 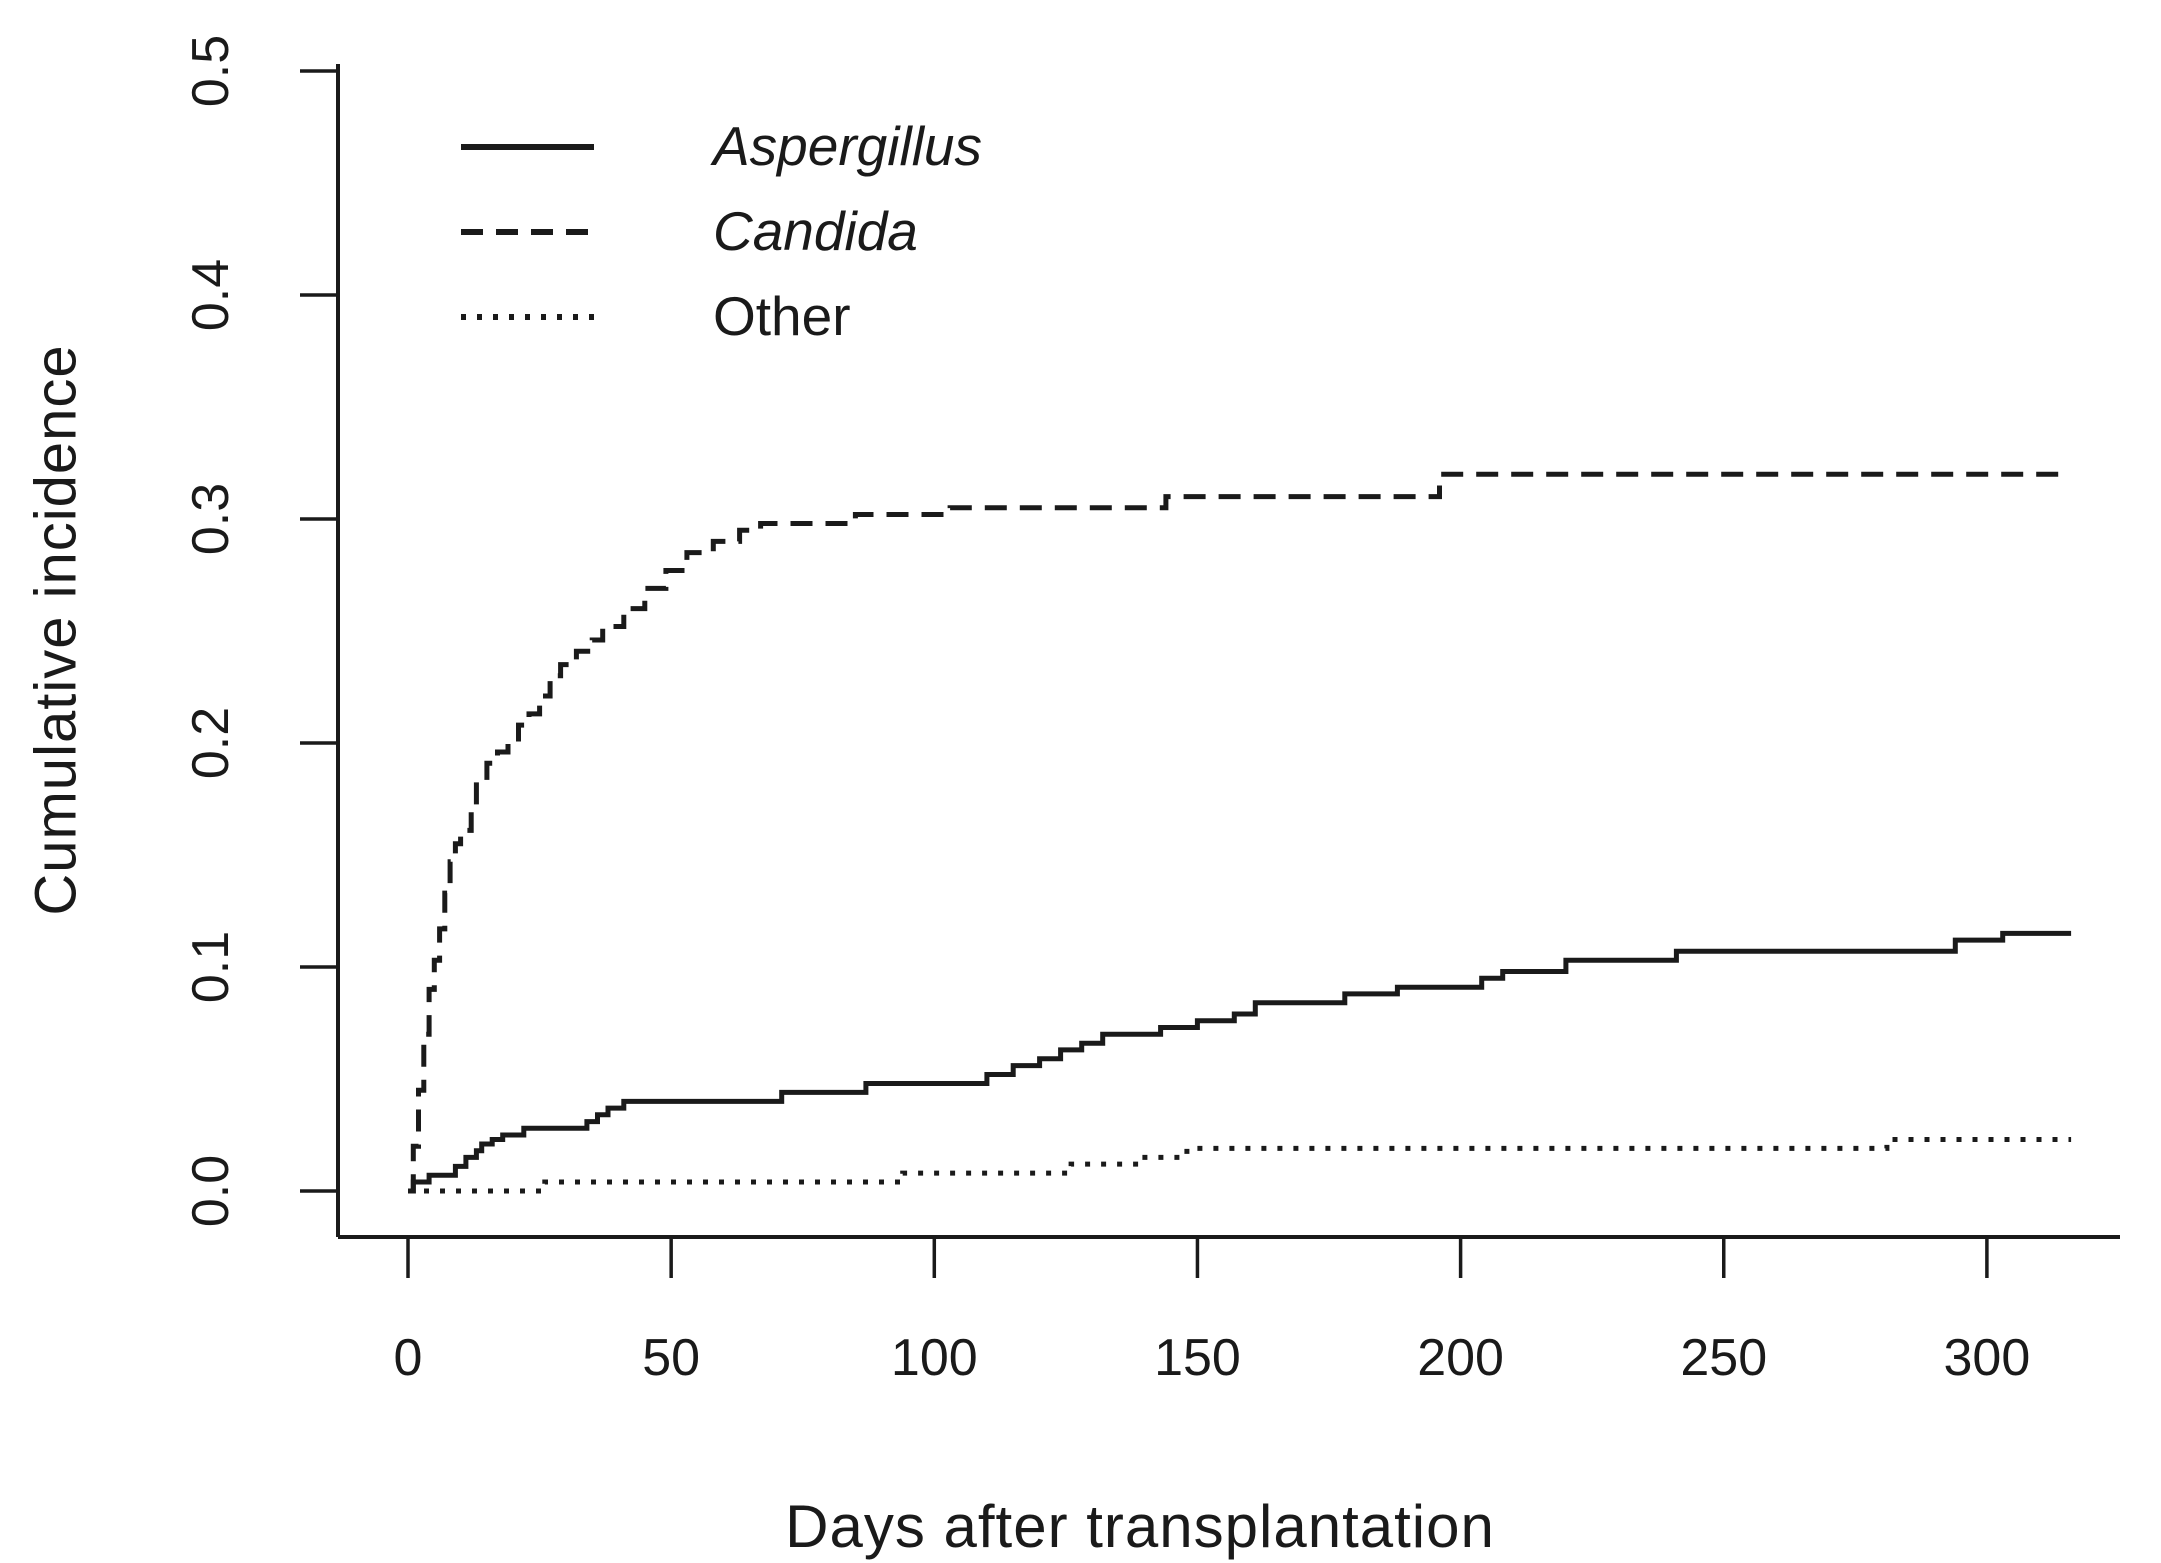 What do you see at coordinates (1197, 1358) in the screenshot?
I see `x-tick-label: 150` at bounding box center [1197, 1358].